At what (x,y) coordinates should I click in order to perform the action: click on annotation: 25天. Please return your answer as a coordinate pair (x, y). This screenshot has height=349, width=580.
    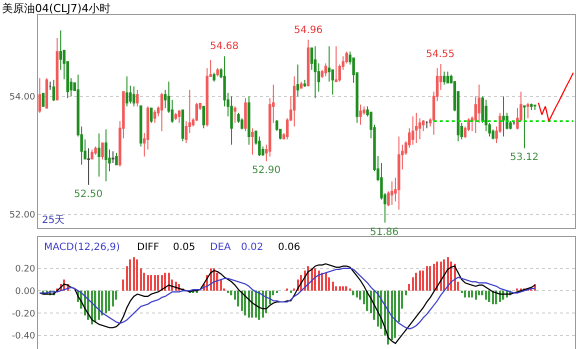
    Looking at the image, I should click on (53, 220).